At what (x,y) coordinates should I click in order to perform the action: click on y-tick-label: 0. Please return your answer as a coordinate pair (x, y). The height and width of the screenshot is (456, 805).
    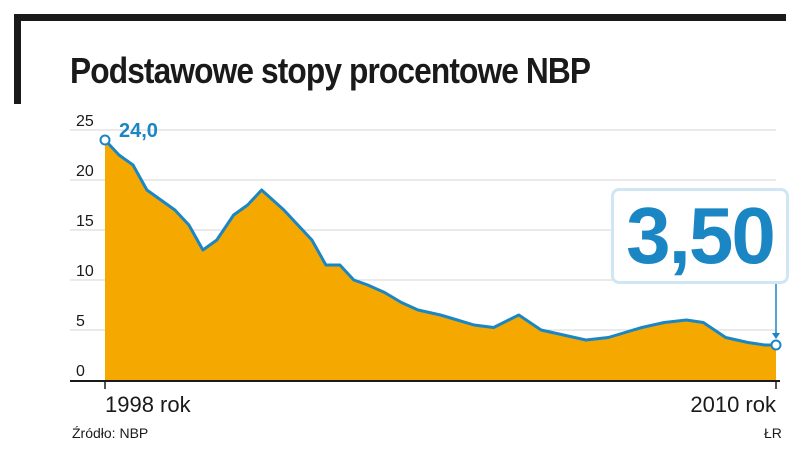
    Looking at the image, I should click on (80, 371).